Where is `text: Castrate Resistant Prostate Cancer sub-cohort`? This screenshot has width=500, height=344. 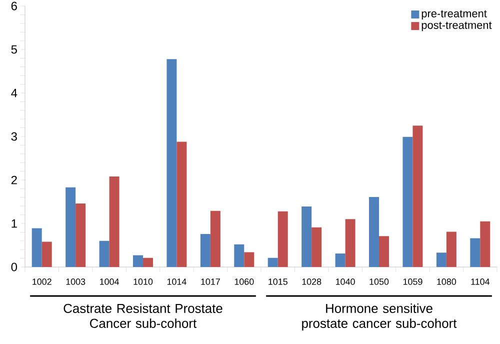 text: Castrate Resistant Prostate Cancer sub-cohort is located at coordinates (143, 316).